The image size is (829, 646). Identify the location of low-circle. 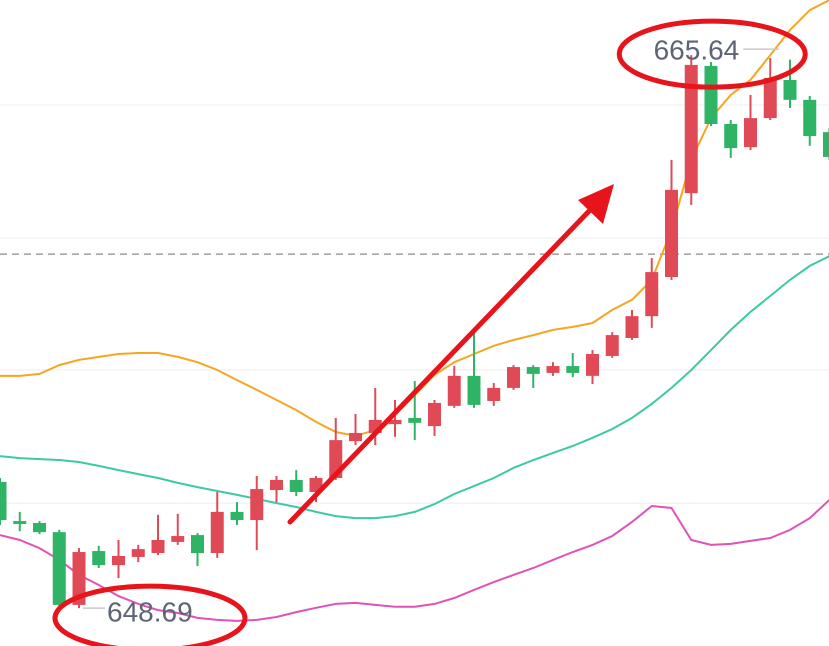
(150, 614).